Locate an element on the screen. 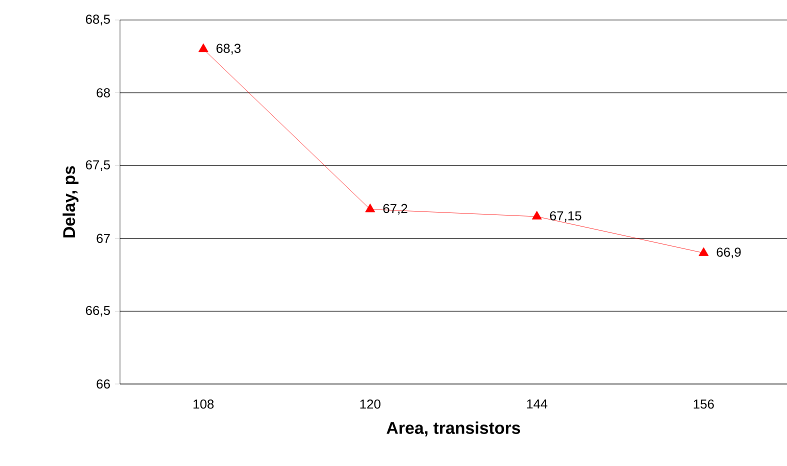 The image size is (787, 466). data-label: 67,15 is located at coordinates (566, 216).